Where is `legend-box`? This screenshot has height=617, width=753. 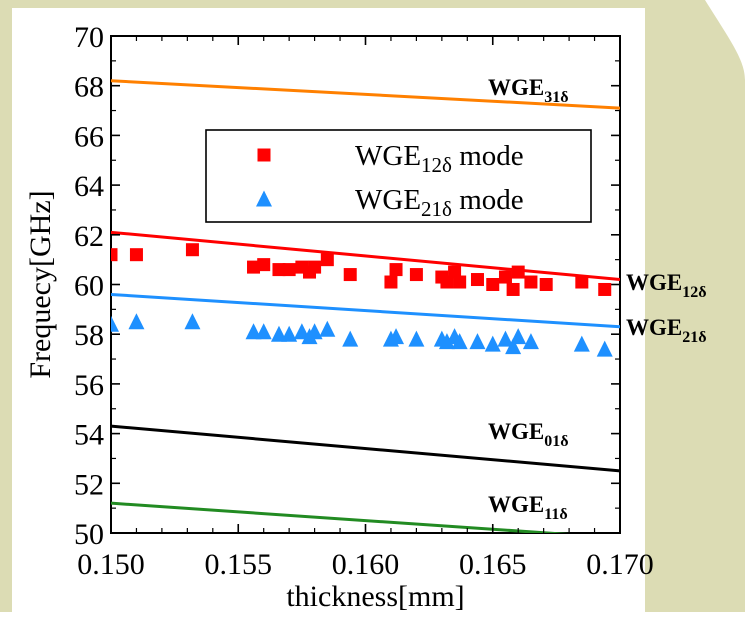 legend-box is located at coordinates (398, 176).